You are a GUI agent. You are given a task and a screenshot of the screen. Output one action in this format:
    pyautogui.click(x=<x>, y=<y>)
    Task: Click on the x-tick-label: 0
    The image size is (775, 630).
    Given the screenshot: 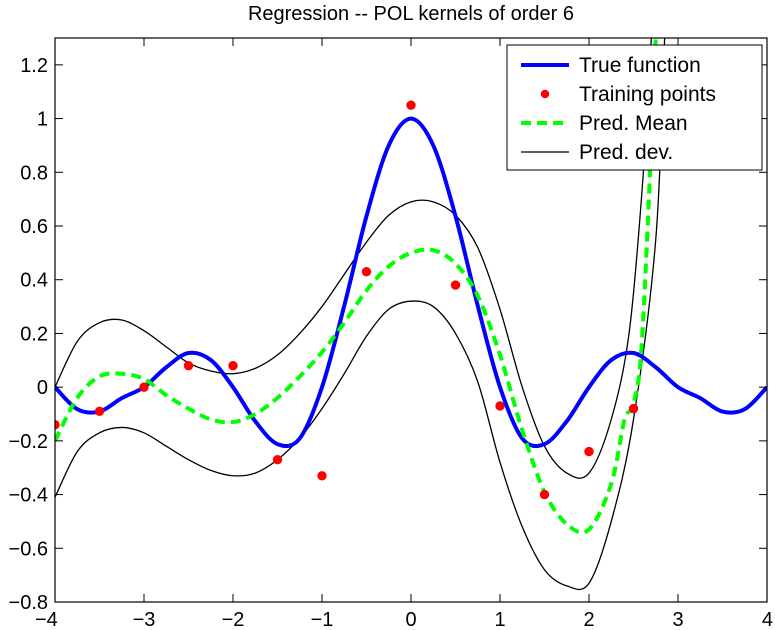 What is the action you would take?
    pyautogui.click(x=410, y=619)
    